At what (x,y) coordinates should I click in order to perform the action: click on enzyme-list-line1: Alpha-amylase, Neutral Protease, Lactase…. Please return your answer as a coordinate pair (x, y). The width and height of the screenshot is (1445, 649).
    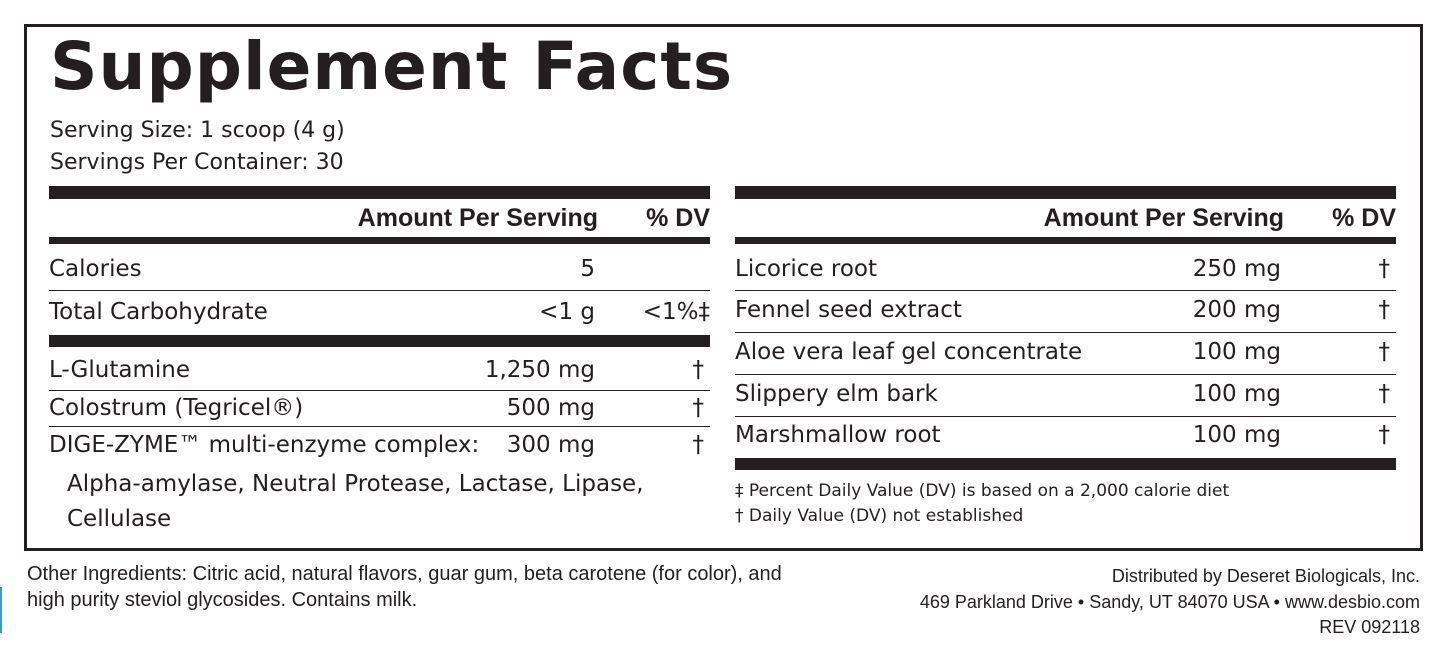
    Looking at the image, I should click on (355, 484).